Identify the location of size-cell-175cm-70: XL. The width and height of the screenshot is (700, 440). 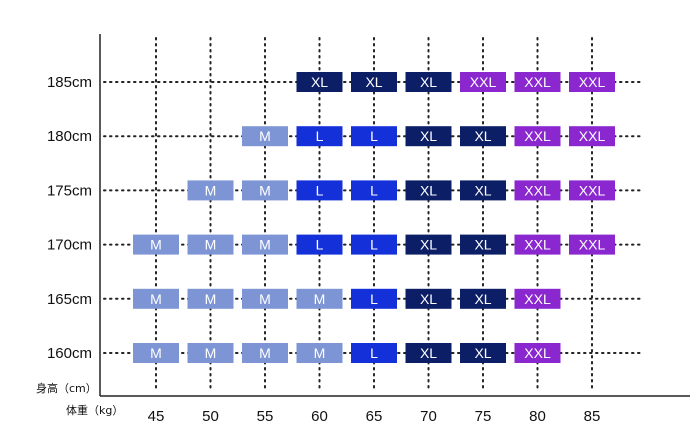
(428, 190).